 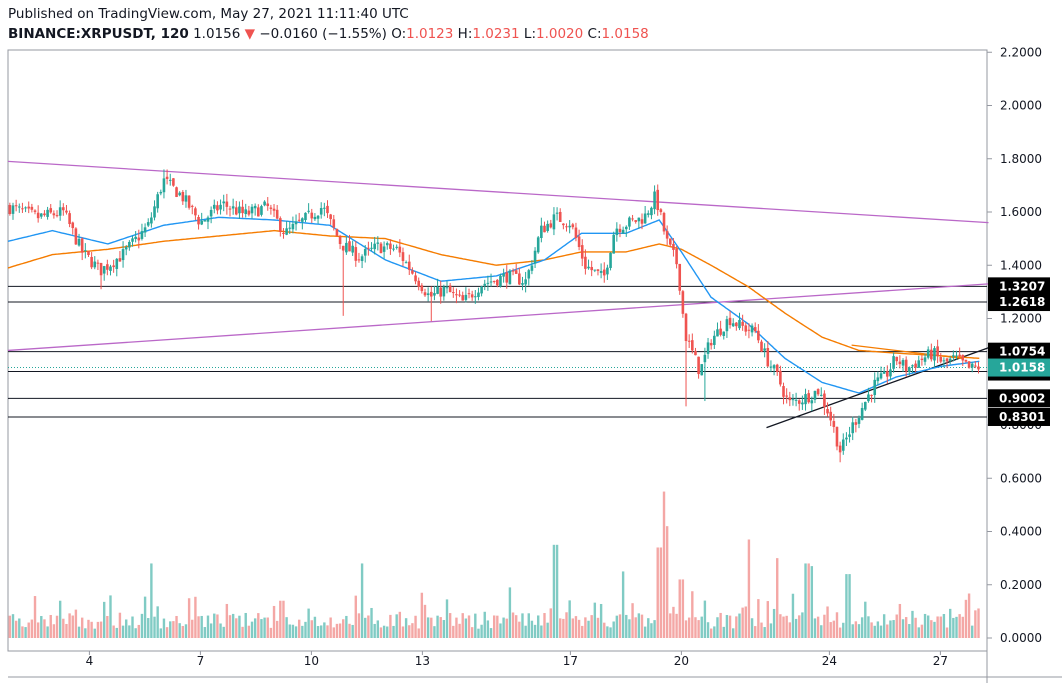 What do you see at coordinates (1021, 638) in the screenshot?
I see `y-tick-label: 0.0000` at bounding box center [1021, 638].